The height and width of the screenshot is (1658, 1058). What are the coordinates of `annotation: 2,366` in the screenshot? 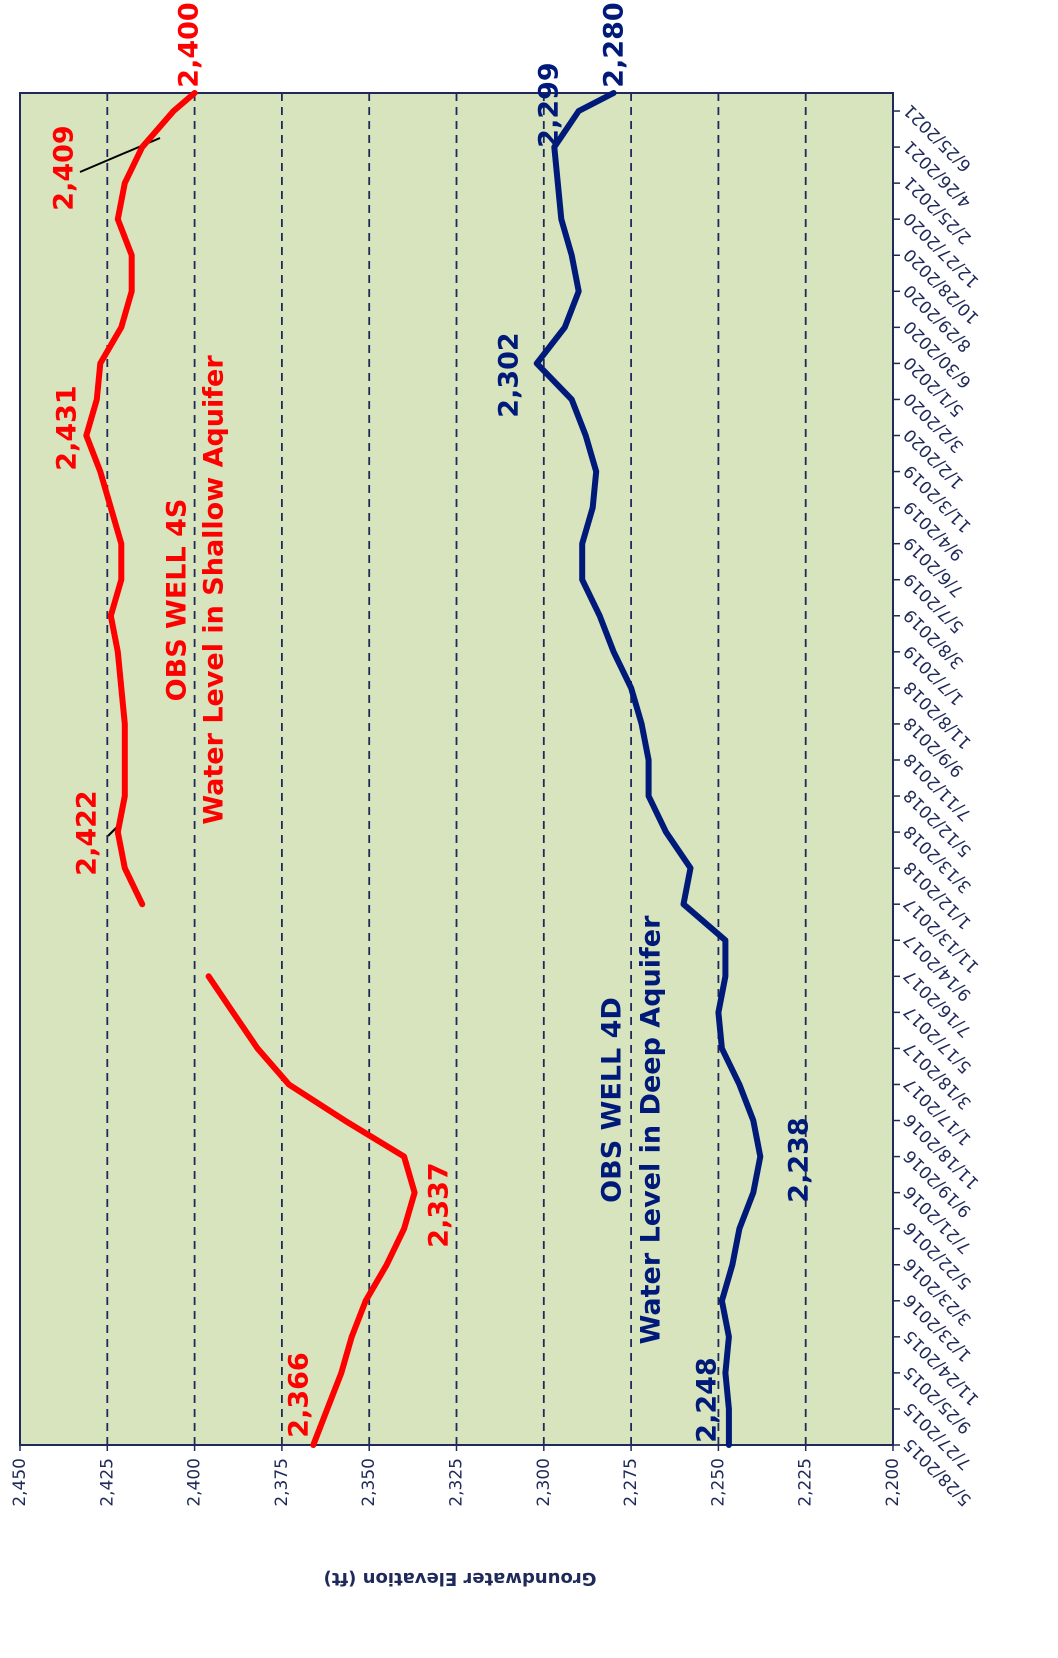 It's located at (299, 1394).